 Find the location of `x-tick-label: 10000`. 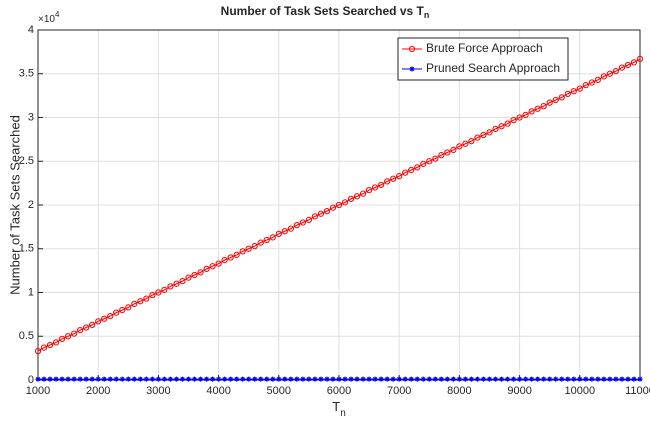

x-tick-label: 10000 is located at coordinates (580, 391).